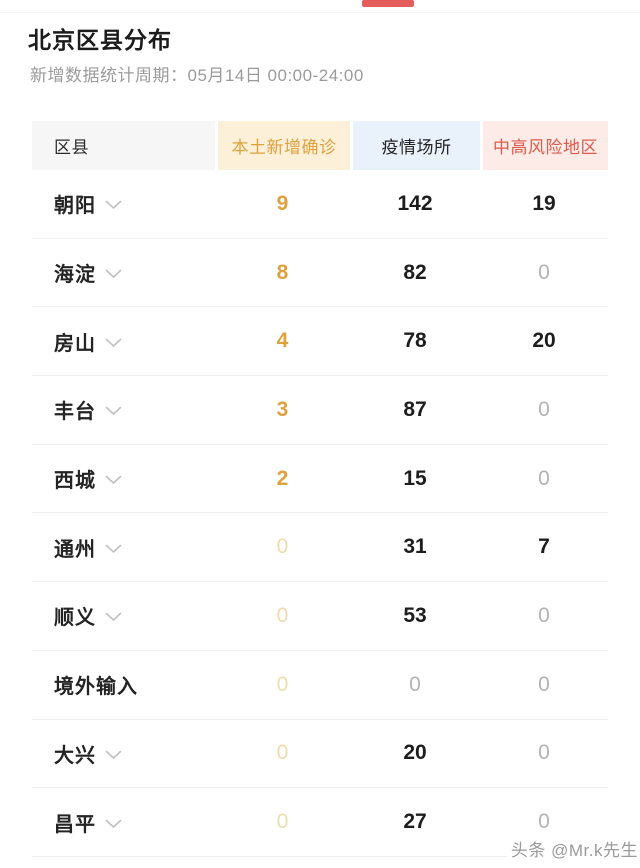 Image resolution: width=640 pixels, height=868 pixels. What do you see at coordinates (75, 824) in the screenshot?
I see `district-name: 昌平` at bounding box center [75, 824].